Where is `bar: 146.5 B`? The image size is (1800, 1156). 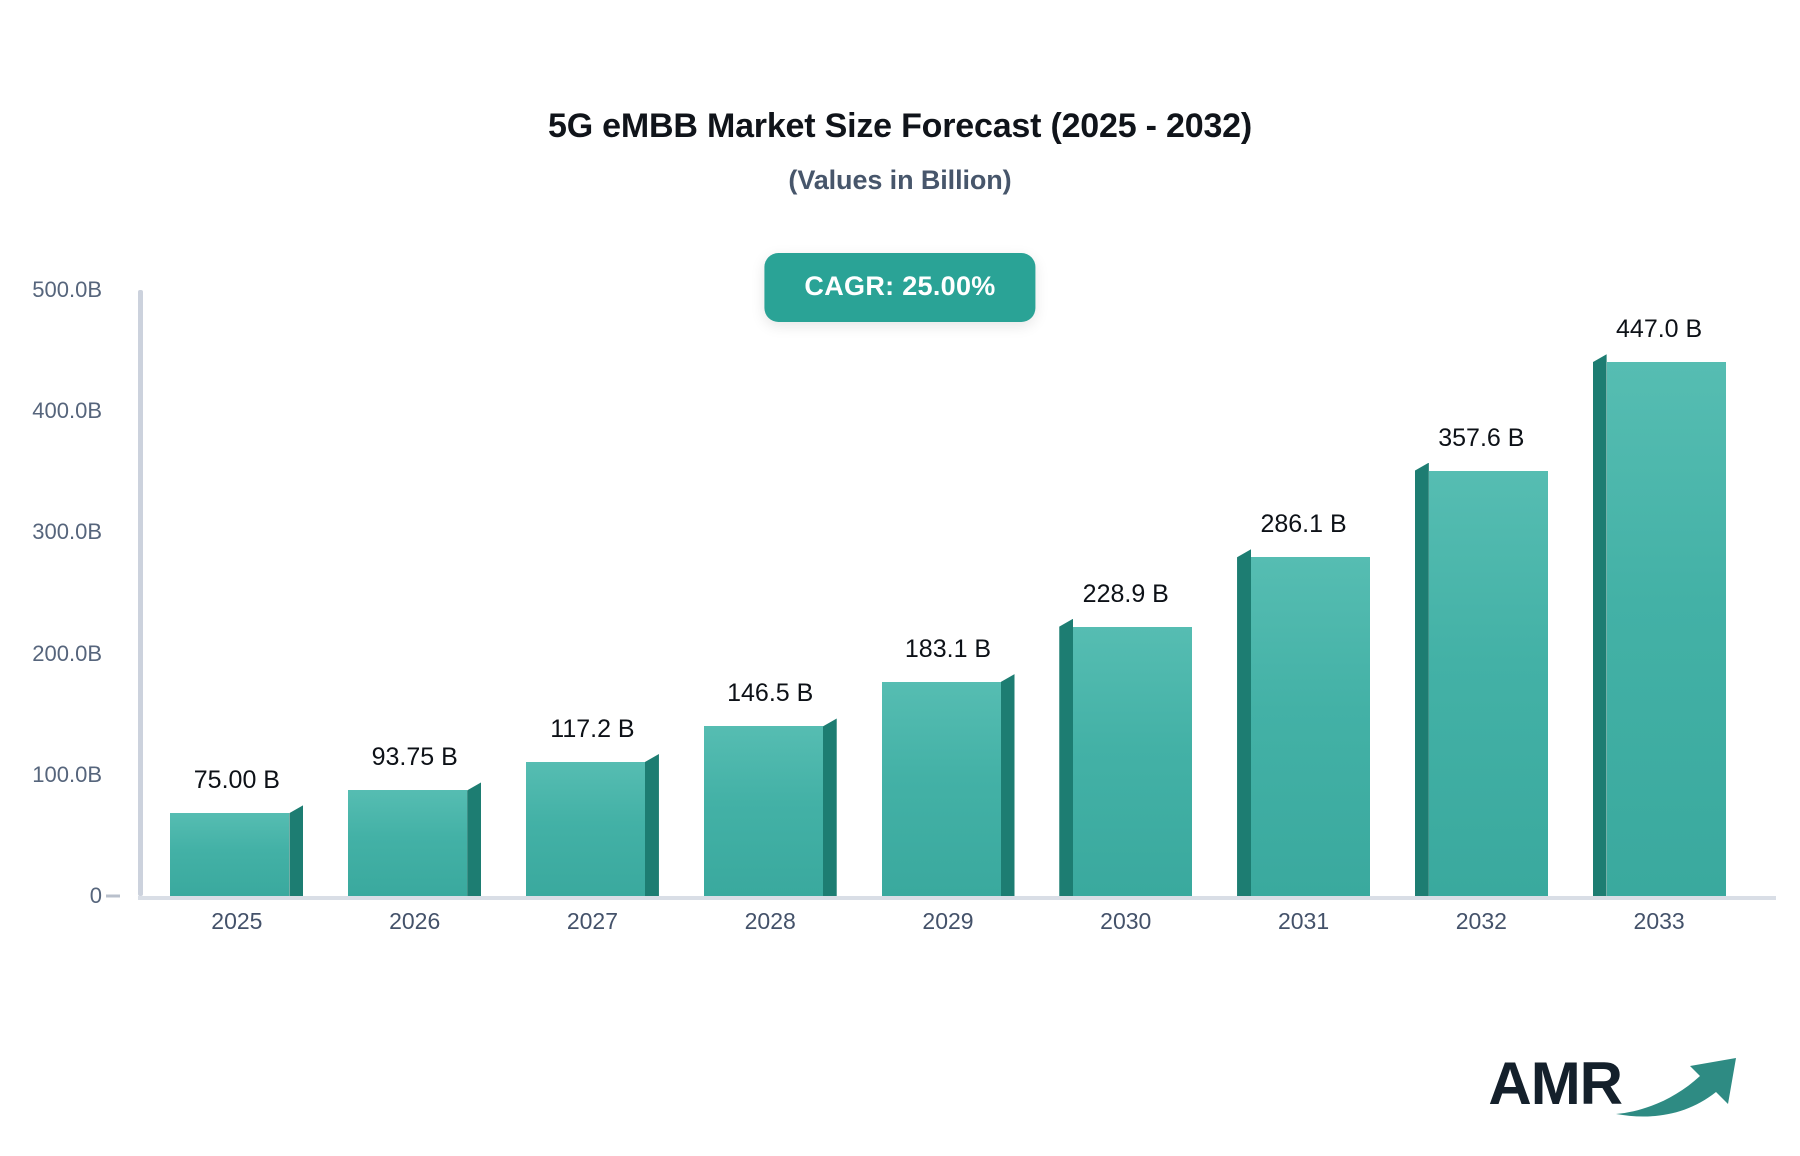
bar: 146.5 B is located at coordinates (770, 787).